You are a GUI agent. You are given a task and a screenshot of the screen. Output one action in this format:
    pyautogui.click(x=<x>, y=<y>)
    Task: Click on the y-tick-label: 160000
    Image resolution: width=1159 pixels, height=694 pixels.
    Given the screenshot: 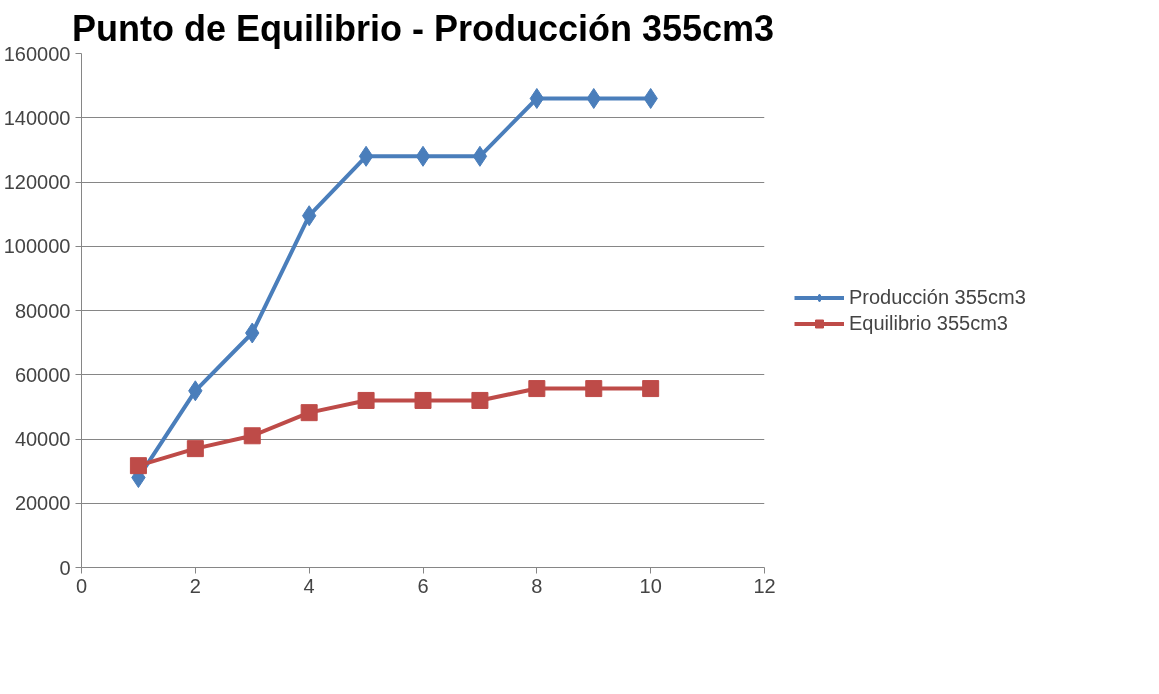 What is the action you would take?
    pyautogui.click(x=37, y=53)
    